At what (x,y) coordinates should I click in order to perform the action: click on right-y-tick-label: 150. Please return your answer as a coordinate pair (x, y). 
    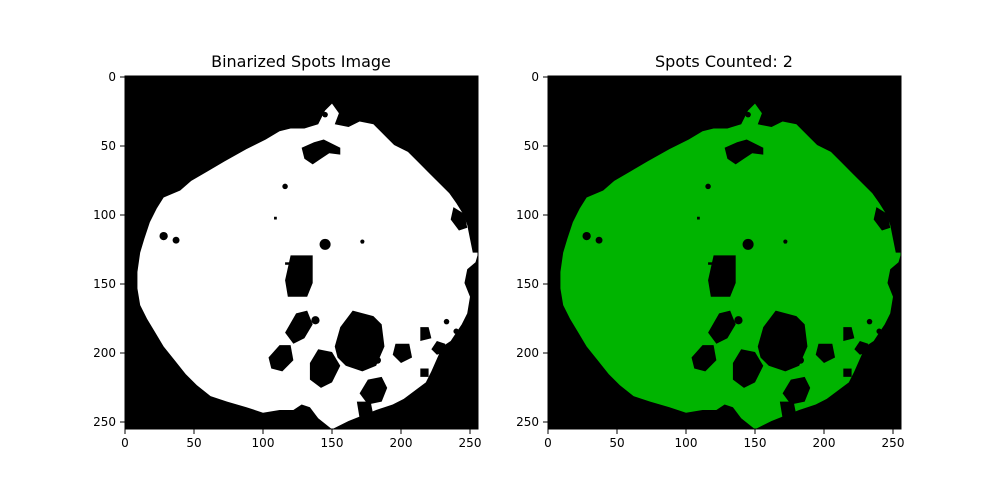
    Looking at the image, I should click on (527, 284).